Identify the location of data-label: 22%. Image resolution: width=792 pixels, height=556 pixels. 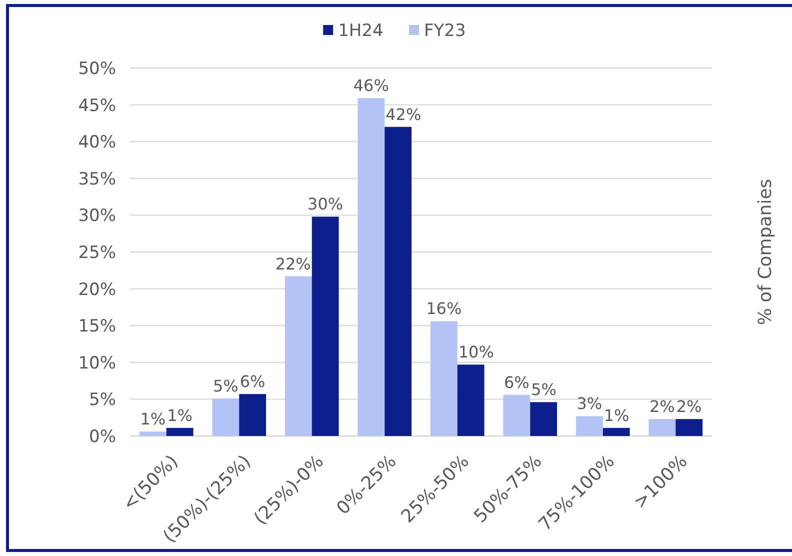
(293, 264).